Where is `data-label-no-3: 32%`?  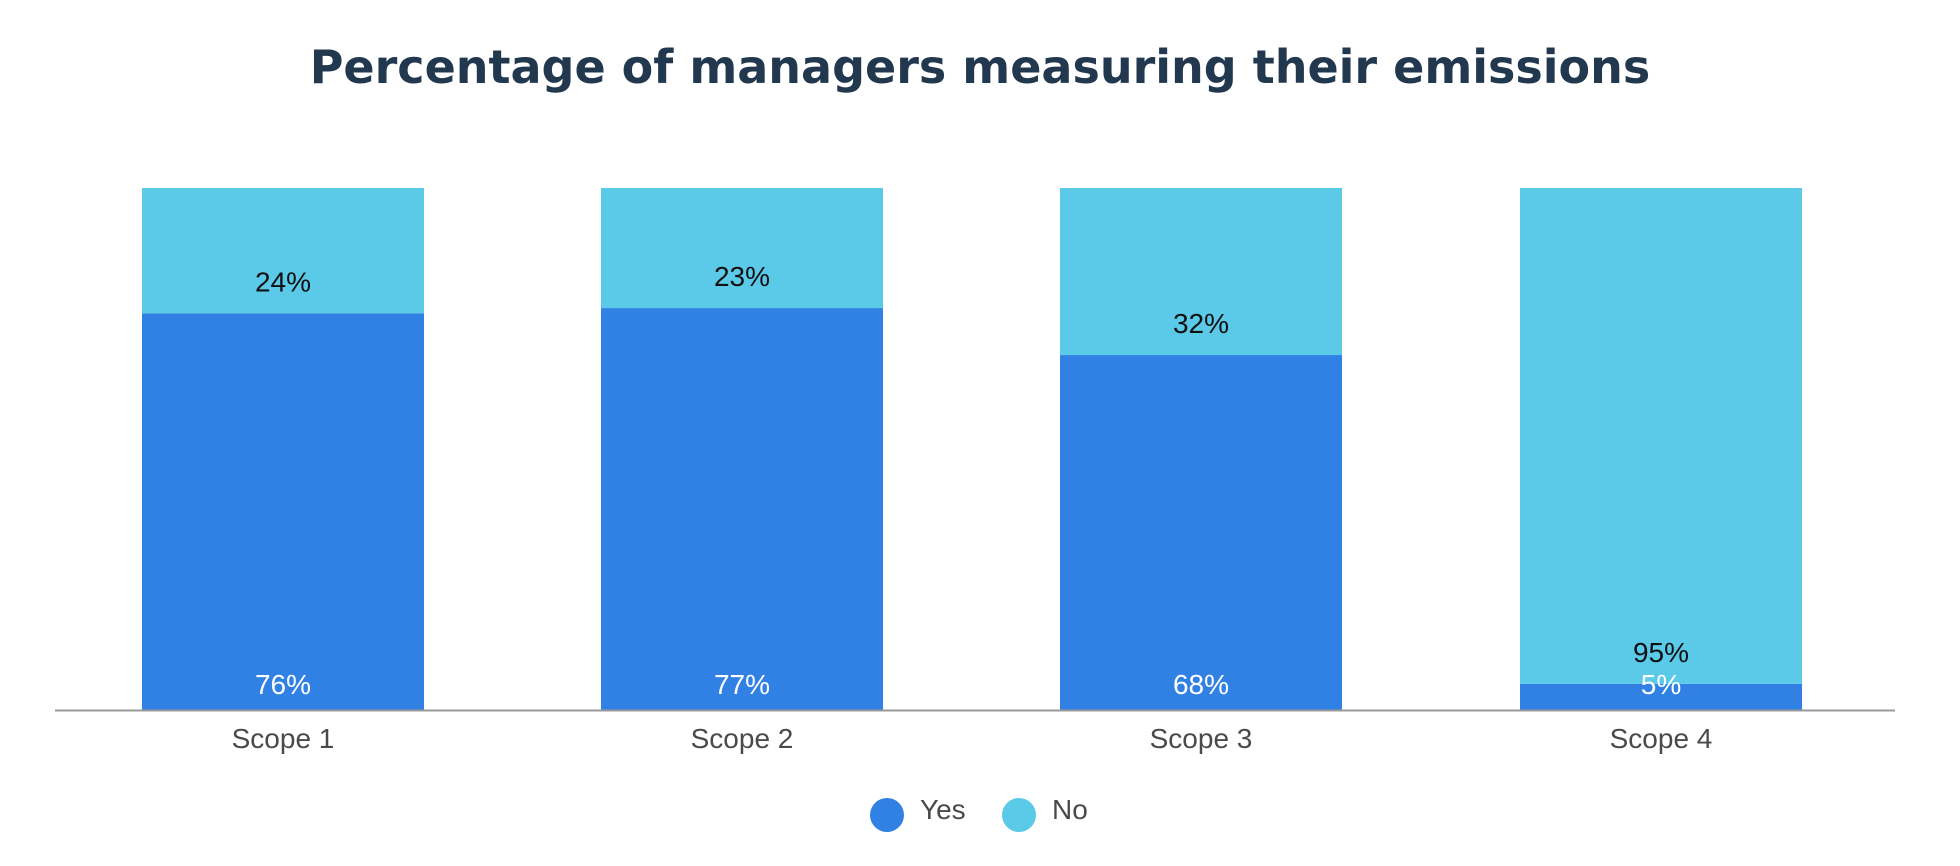
data-label-no-3: 32% is located at coordinates (1201, 323).